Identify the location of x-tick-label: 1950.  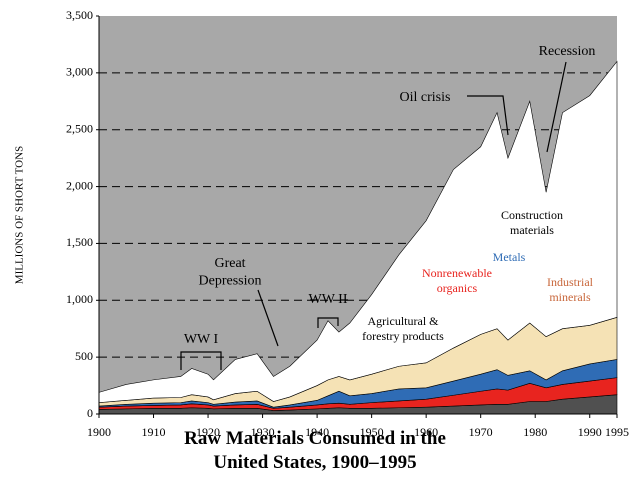
(372, 432).